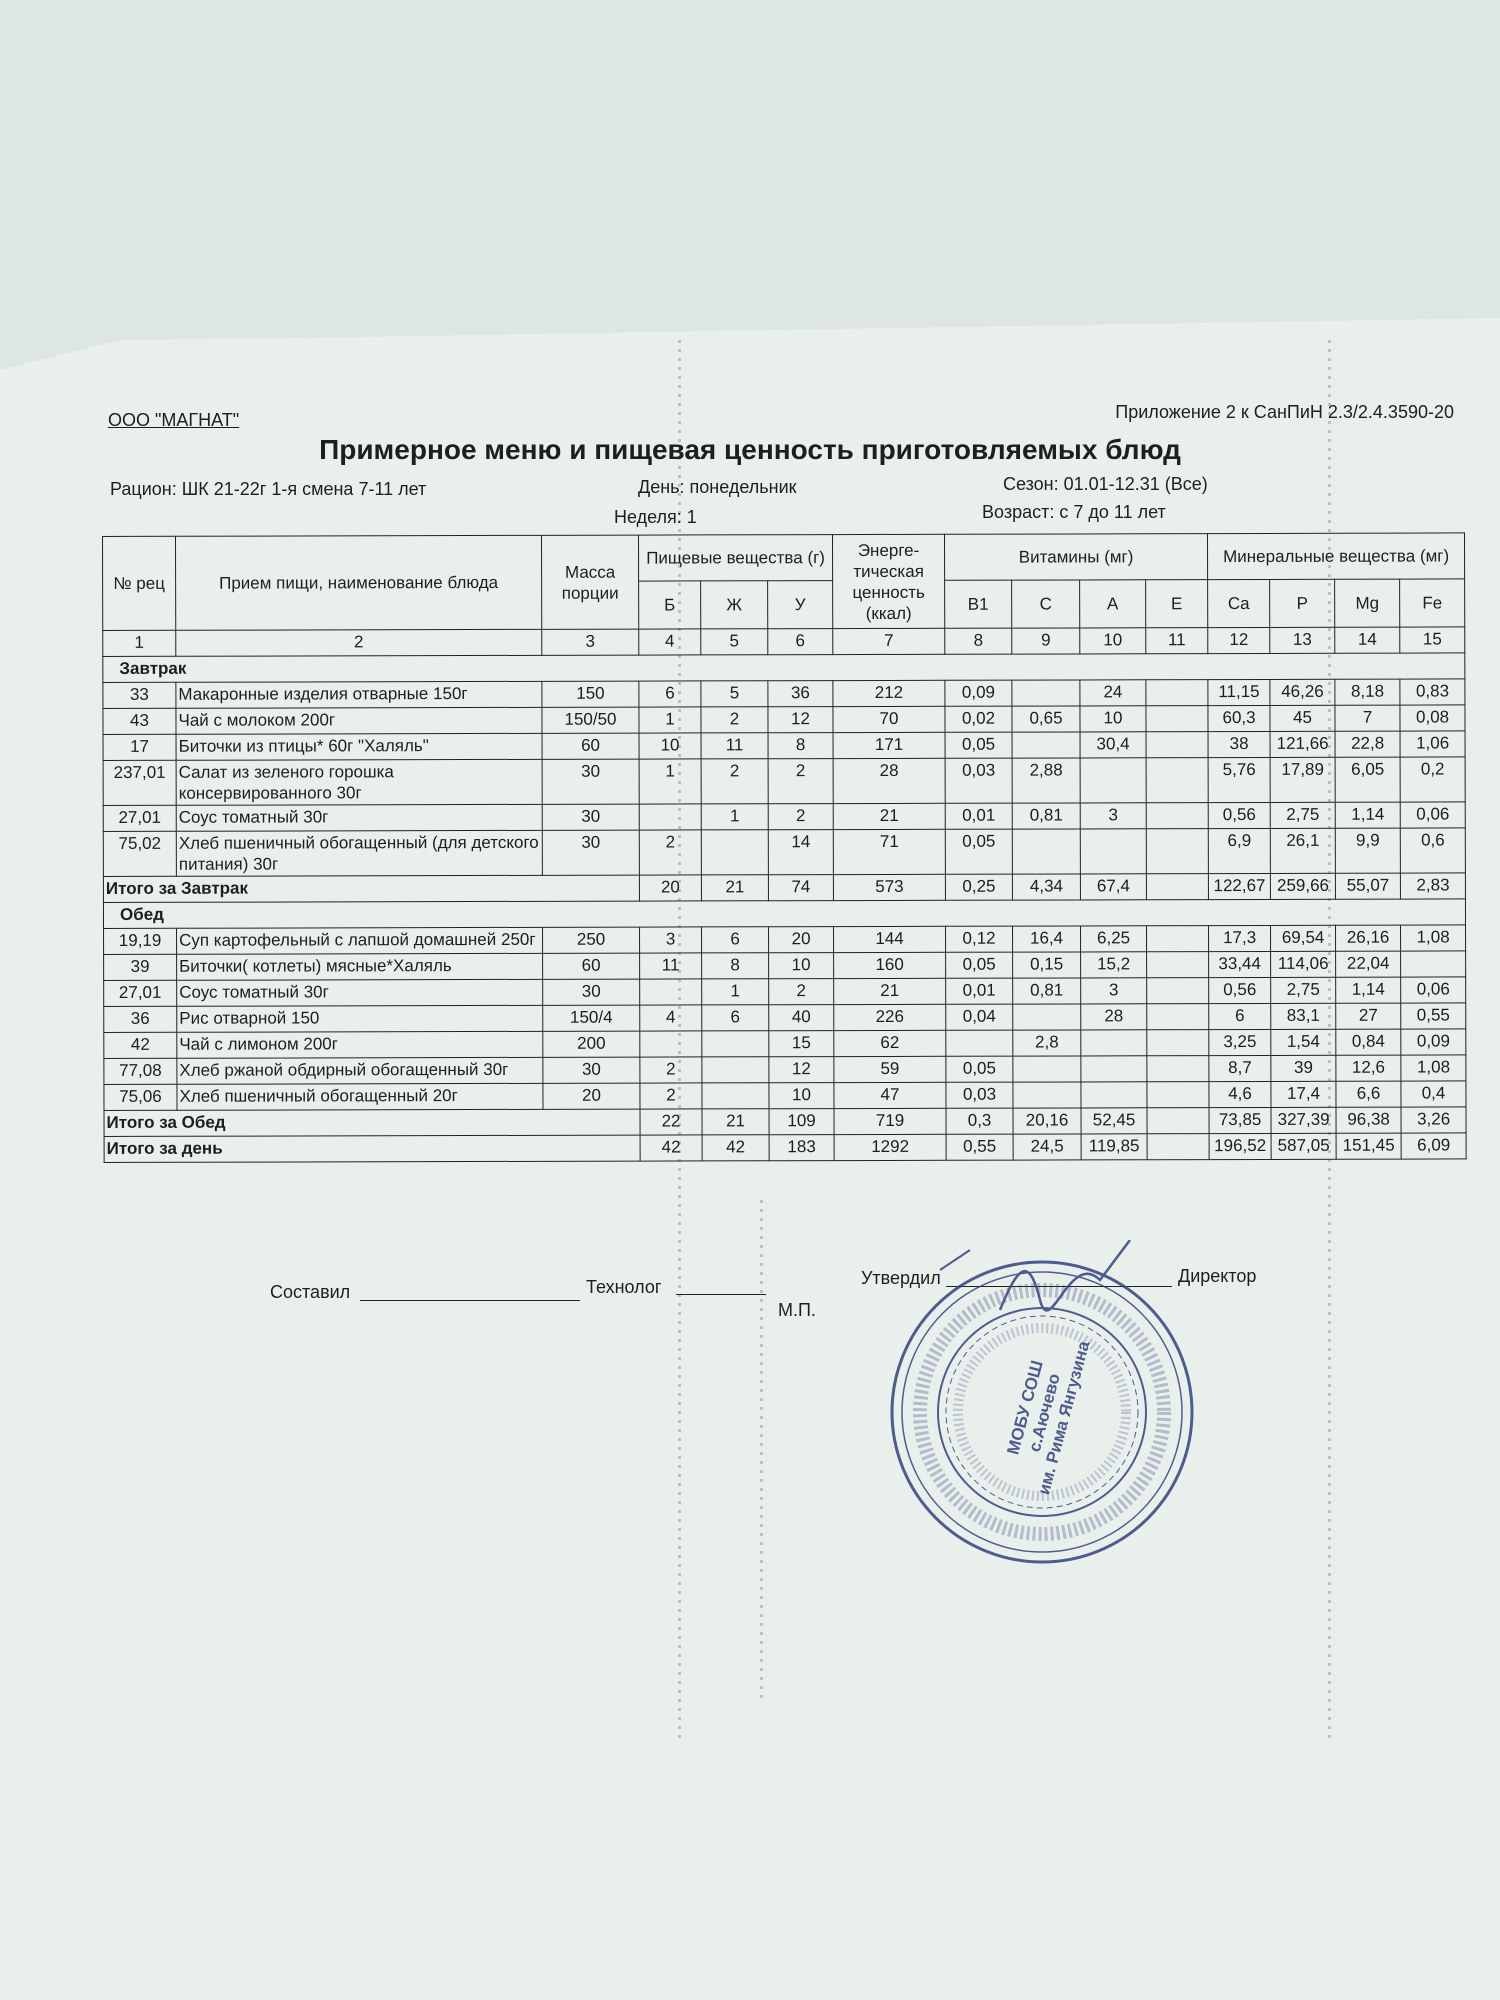  What do you see at coordinates (1368, 886) in the screenshot?
I see `total-value: 55,07` at bounding box center [1368, 886].